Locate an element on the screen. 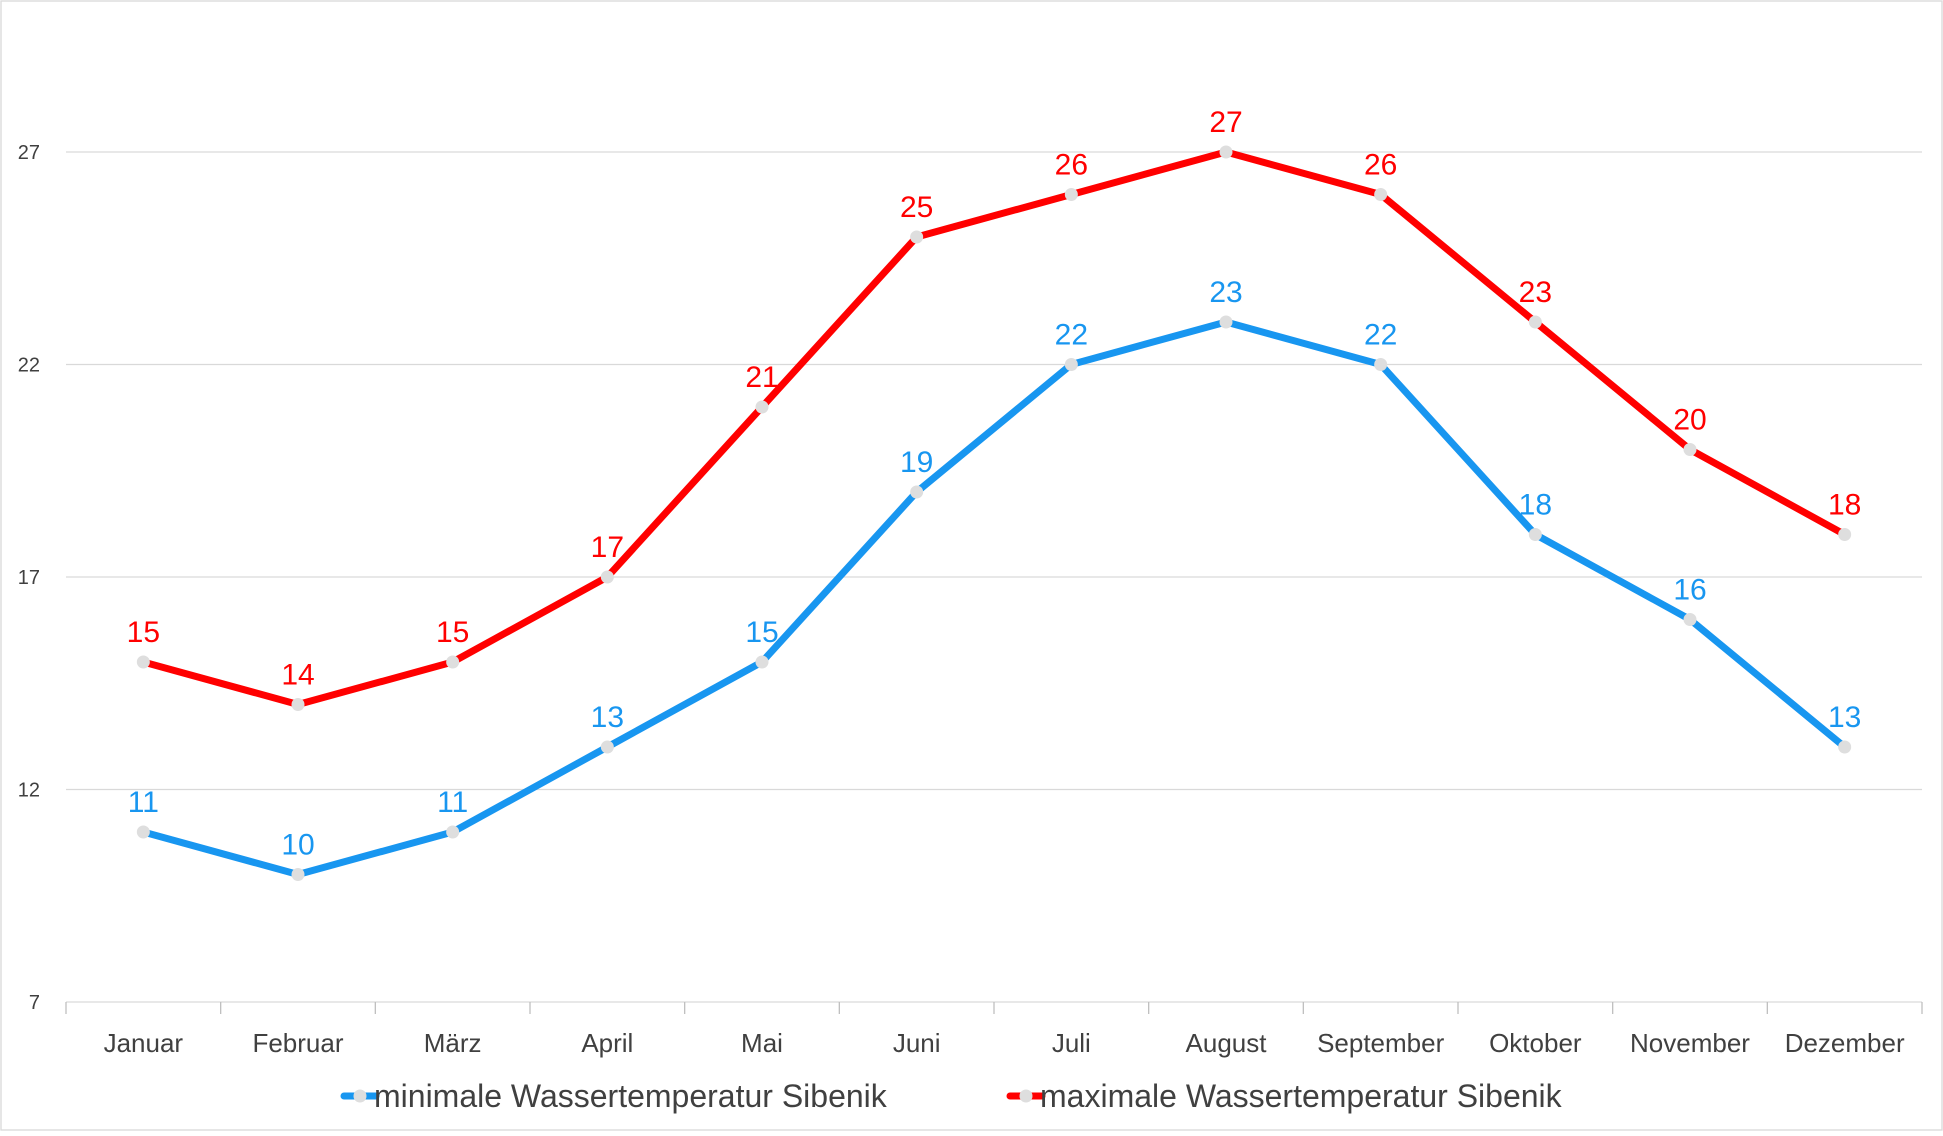 This screenshot has height=1136, width=1943. x-tick-label: Januar is located at coordinates (144, 1043).